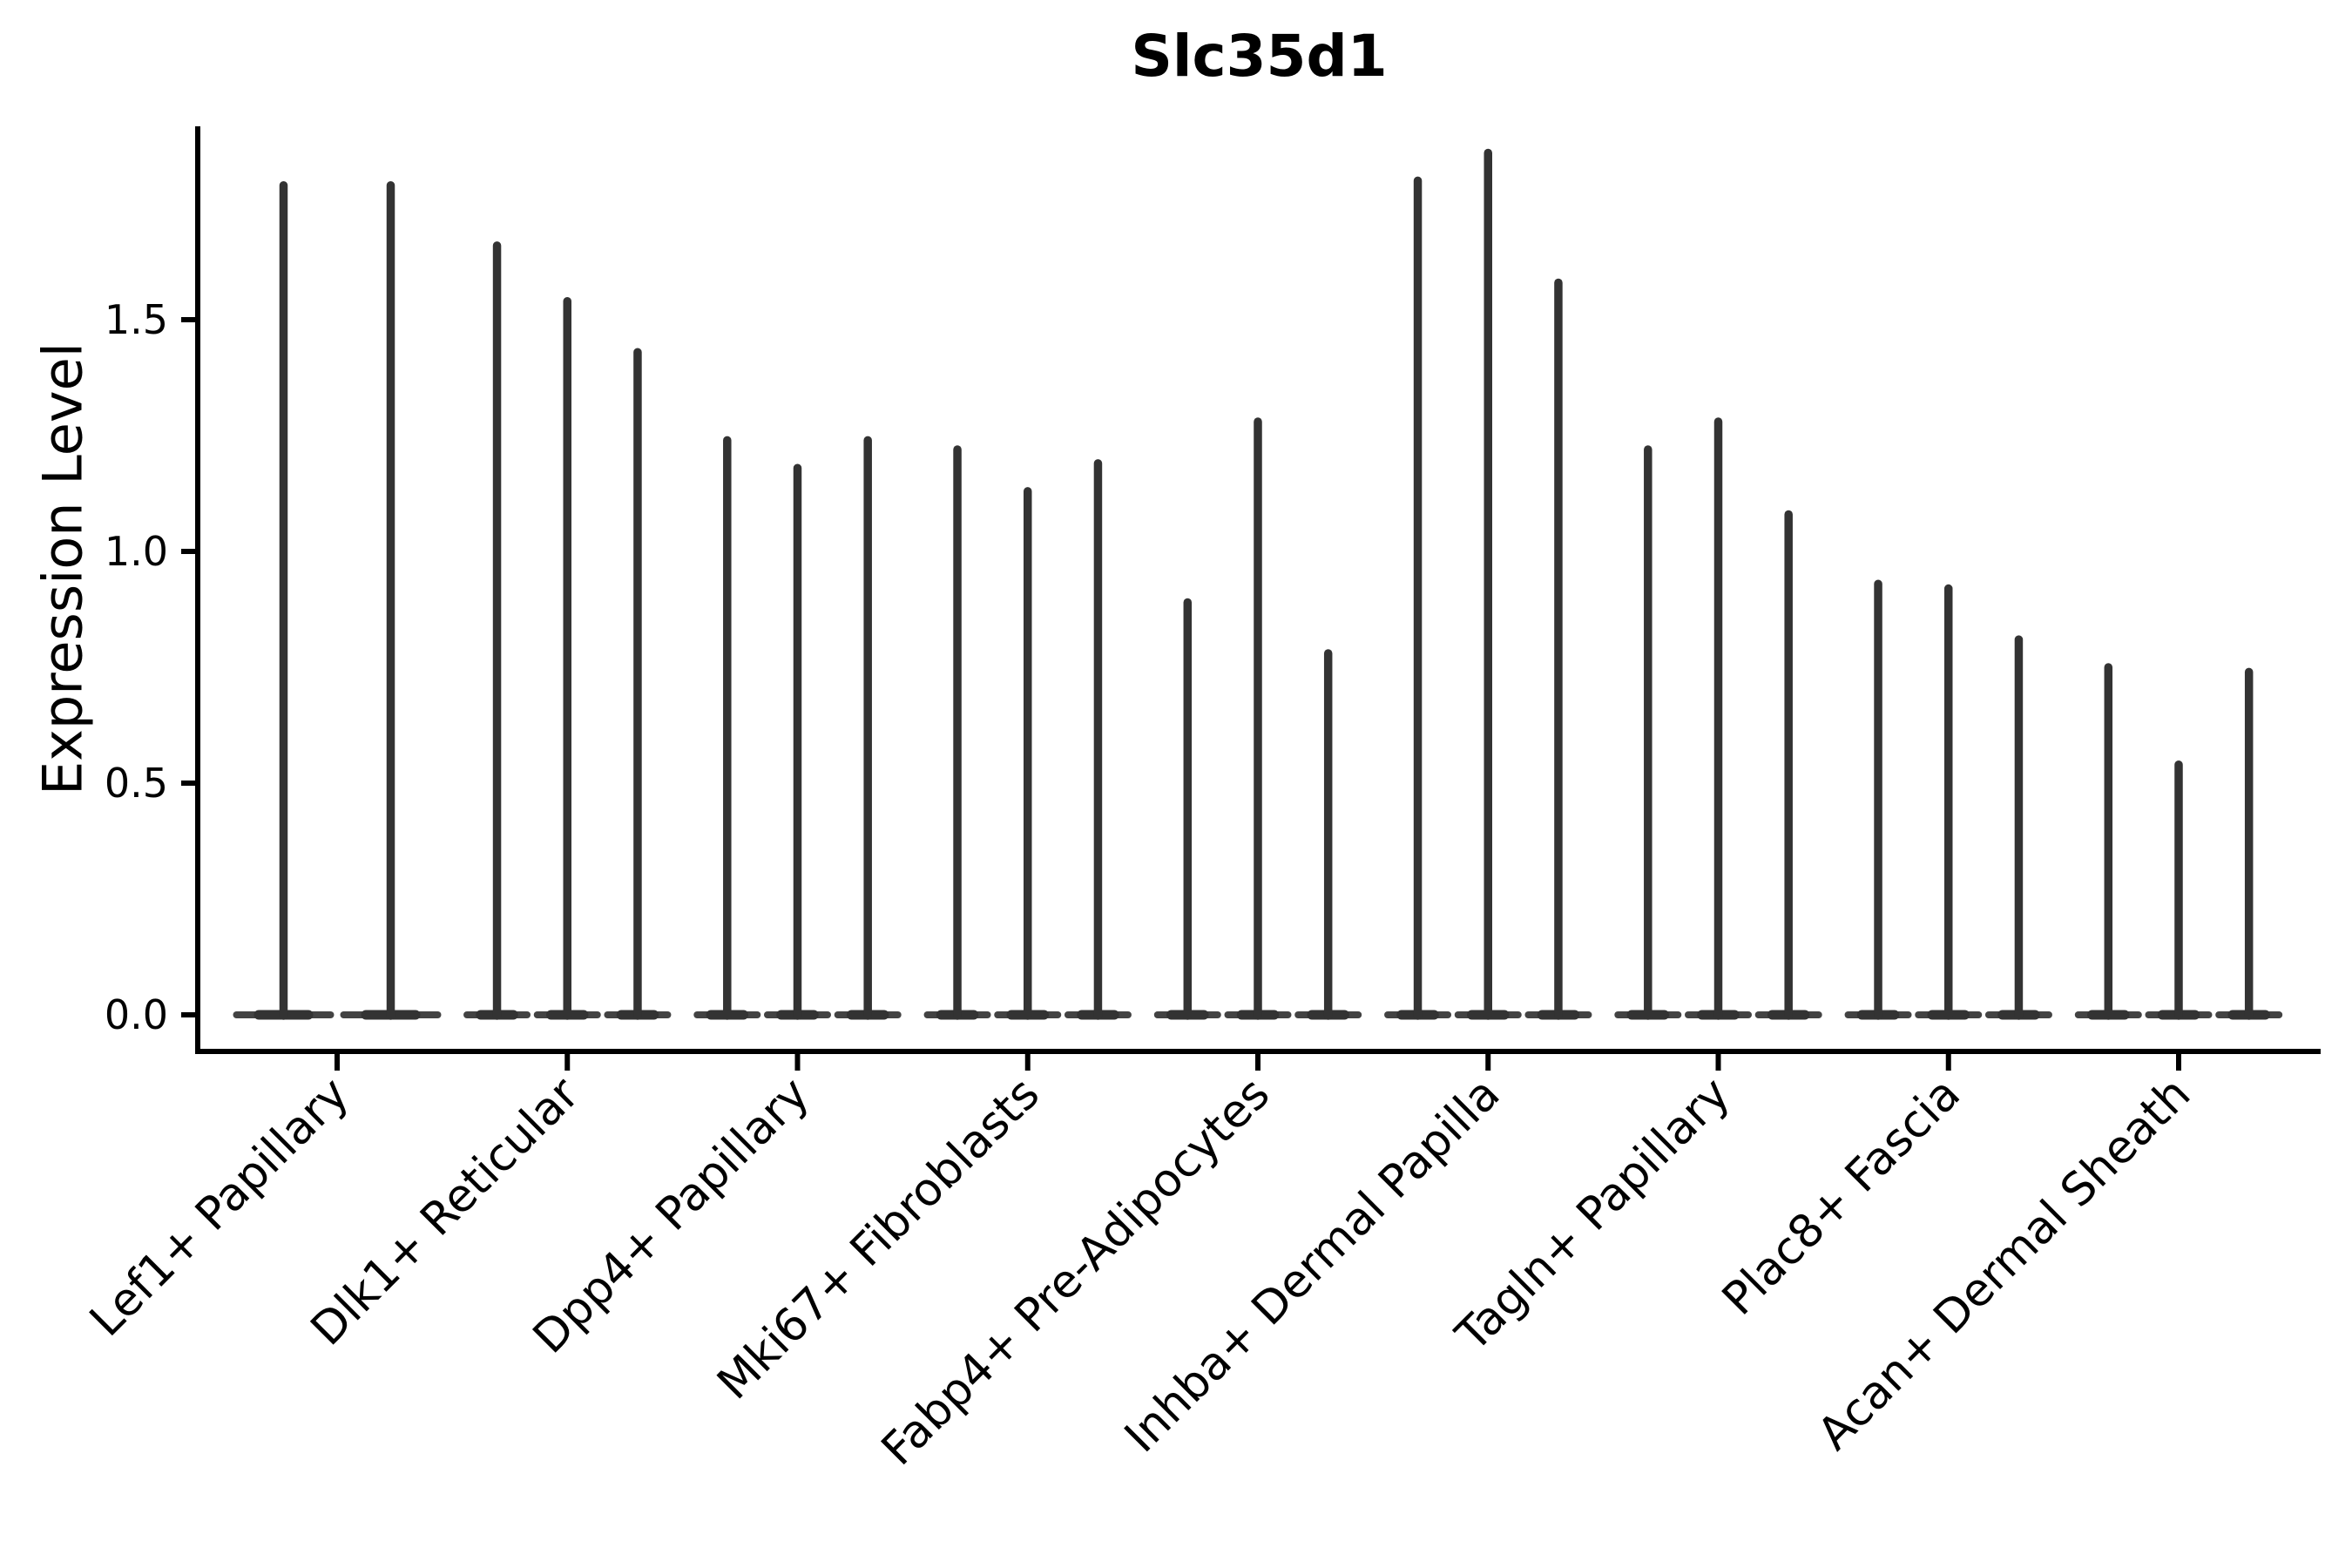 The image size is (2352, 1568). What do you see at coordinates (1076, 1272) in the screenshot?
I see `x-category-label: Fabp4+ Pre-Adipocytes` at bounding box center [1076, 1272].